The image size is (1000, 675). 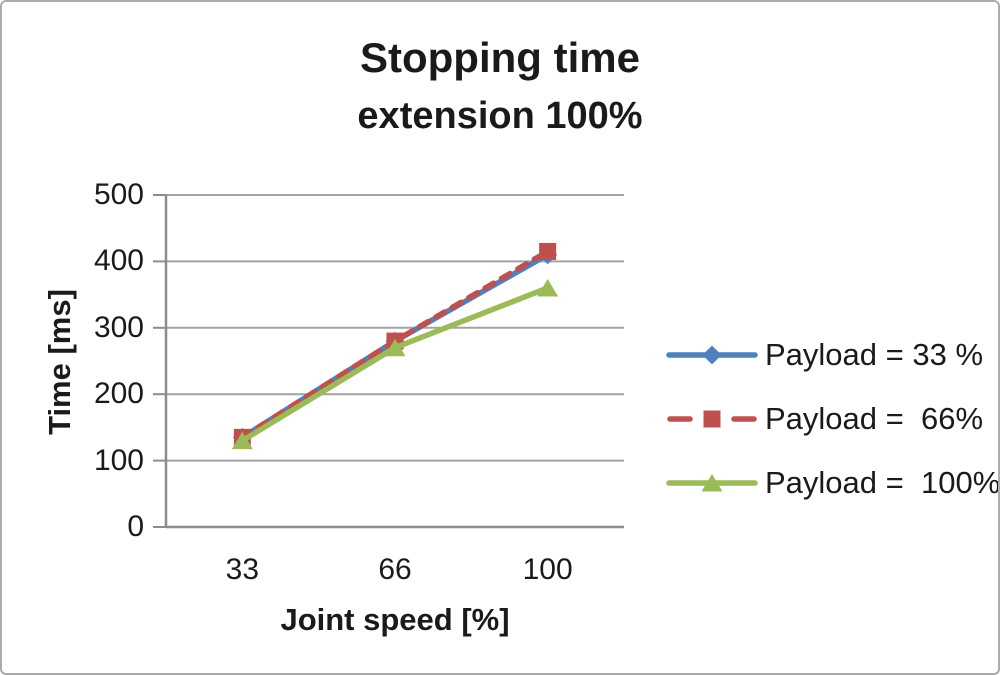 I want to click on x-tick-label-33: 33, so click(x=242, y=569).